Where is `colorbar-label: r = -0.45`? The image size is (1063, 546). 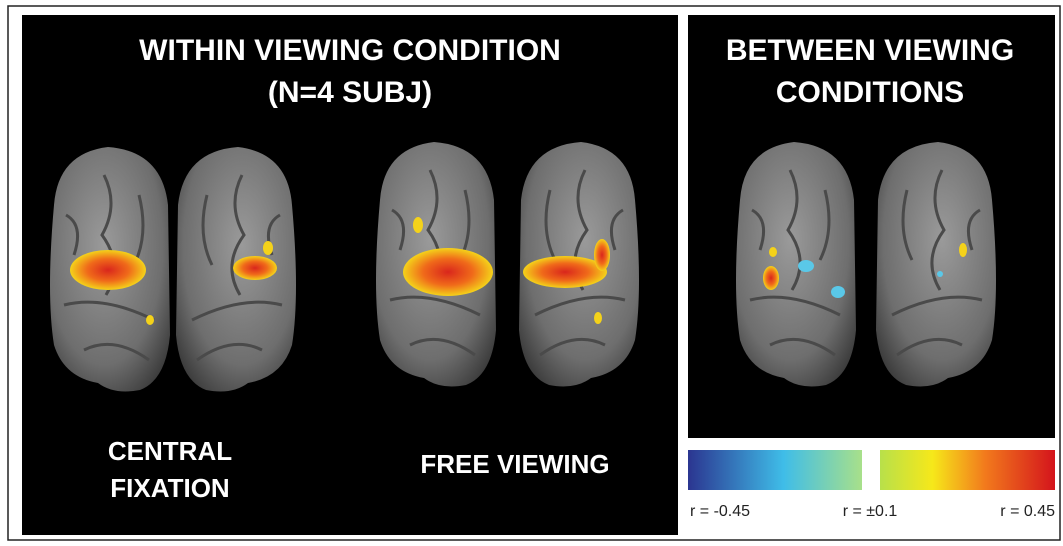
colorbar-label: r = -0.45 is located at coordinates (720, 511).